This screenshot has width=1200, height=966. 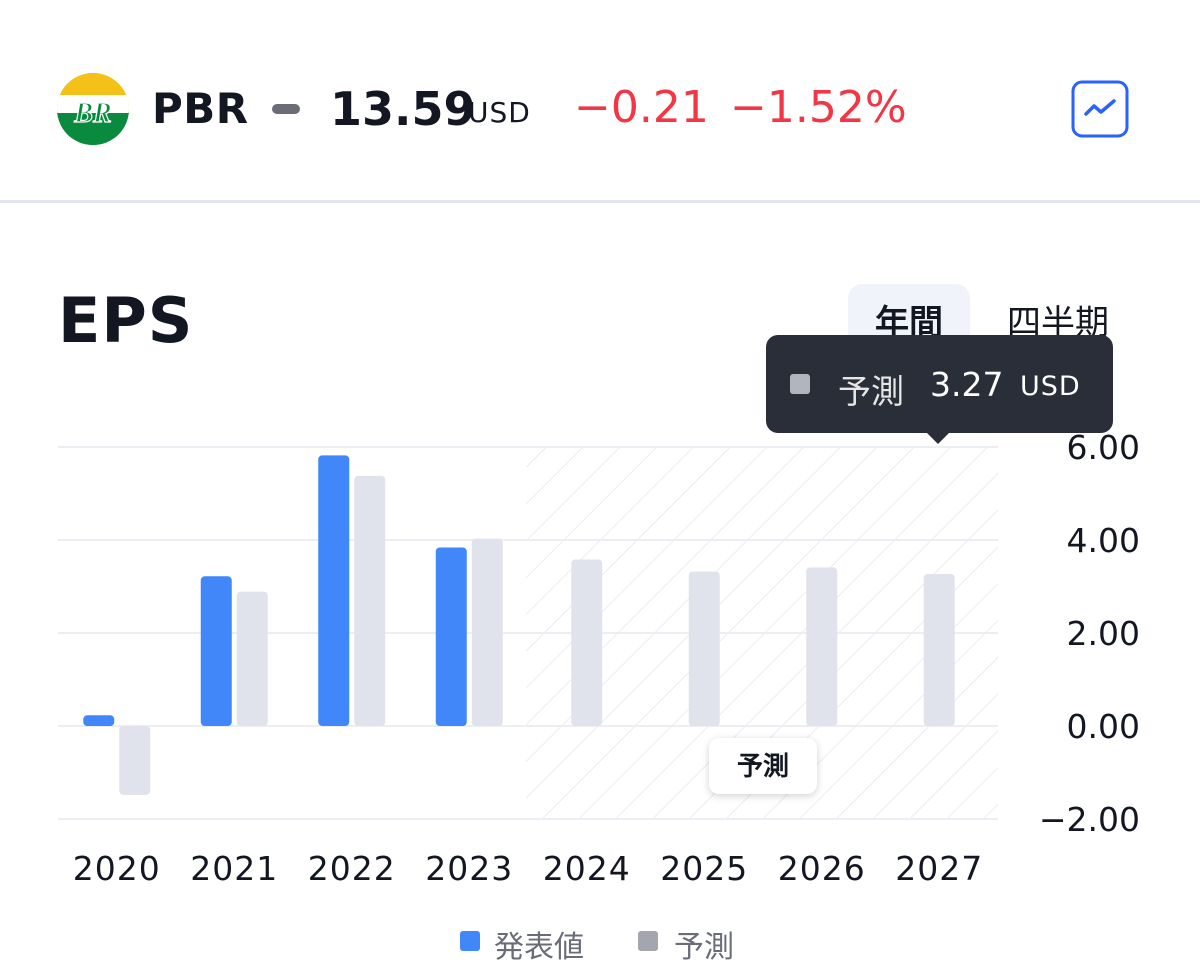 I want to click on x-tick-label: 2021, so click(x=234, y=868).